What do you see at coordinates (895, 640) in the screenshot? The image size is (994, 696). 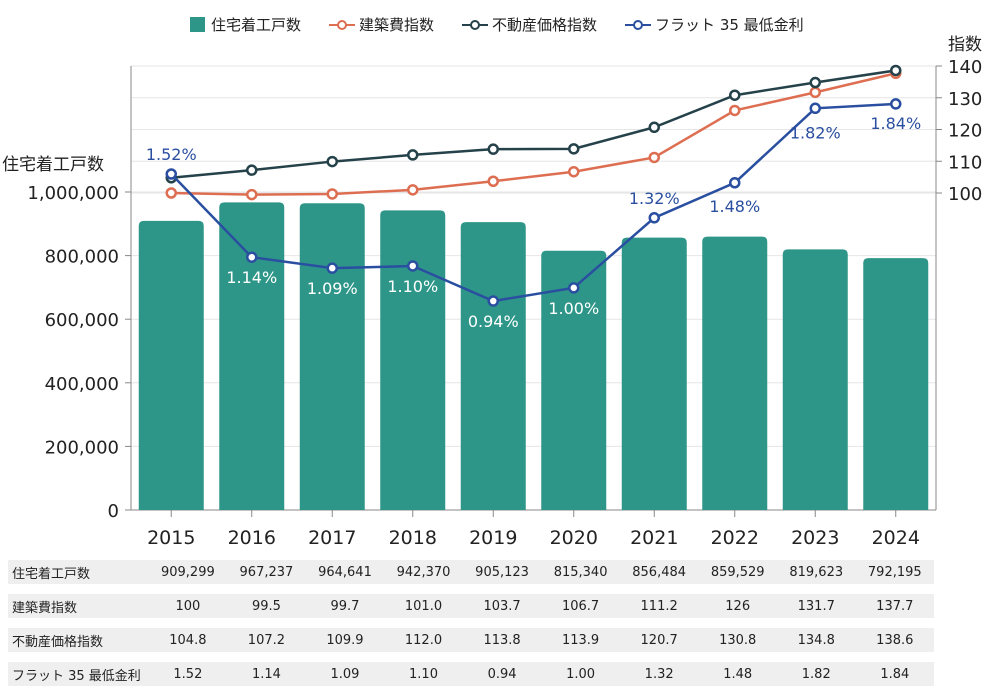 I see `table-cell: 138.6` at bounding box center [895, 640].